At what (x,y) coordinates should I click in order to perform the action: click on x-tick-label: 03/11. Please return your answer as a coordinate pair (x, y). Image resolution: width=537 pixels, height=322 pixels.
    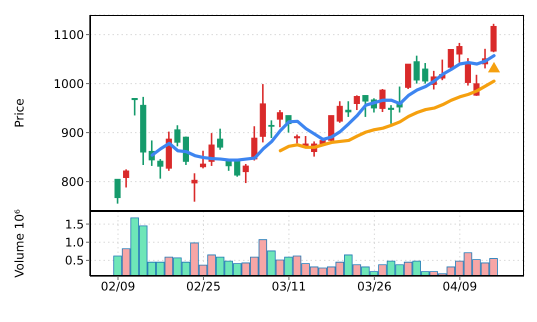
    Looking at the image, I should click on (289, 287).